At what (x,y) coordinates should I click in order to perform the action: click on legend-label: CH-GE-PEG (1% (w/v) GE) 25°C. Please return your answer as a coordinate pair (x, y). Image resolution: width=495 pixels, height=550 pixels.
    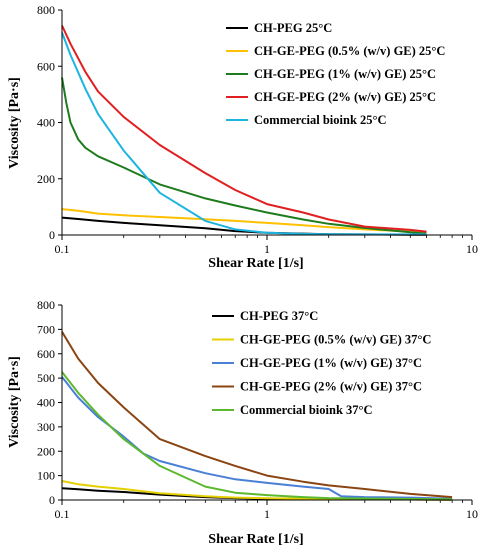
    Looking at the image, I should click on (345, 74).